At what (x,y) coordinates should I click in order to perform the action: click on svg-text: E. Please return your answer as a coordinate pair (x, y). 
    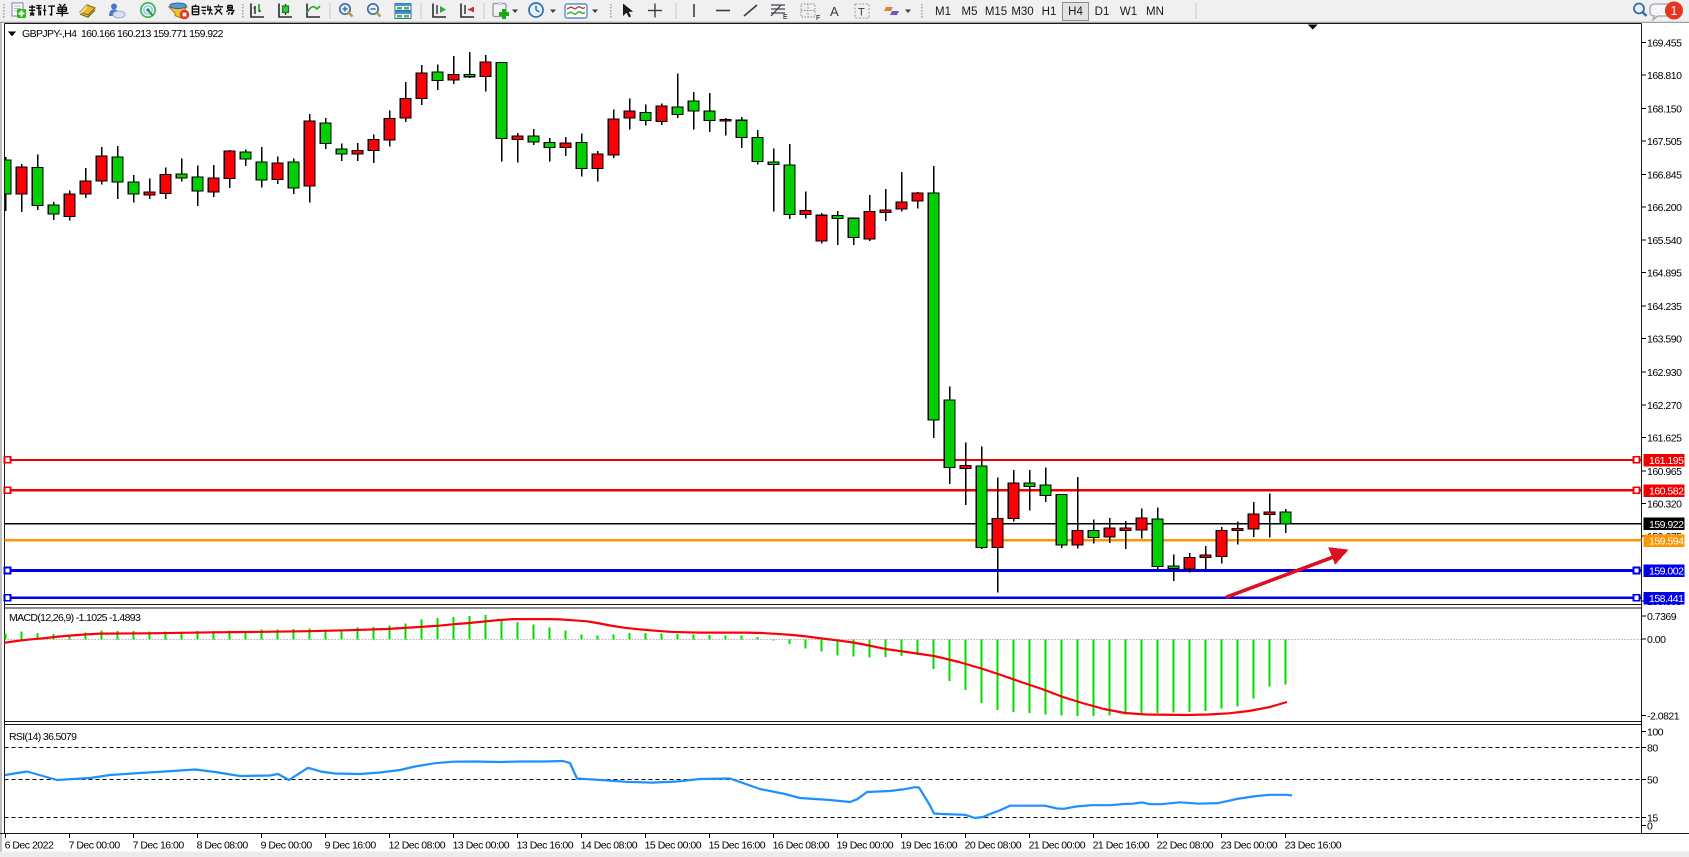
    Looking at the image, I should click on (785, 17).